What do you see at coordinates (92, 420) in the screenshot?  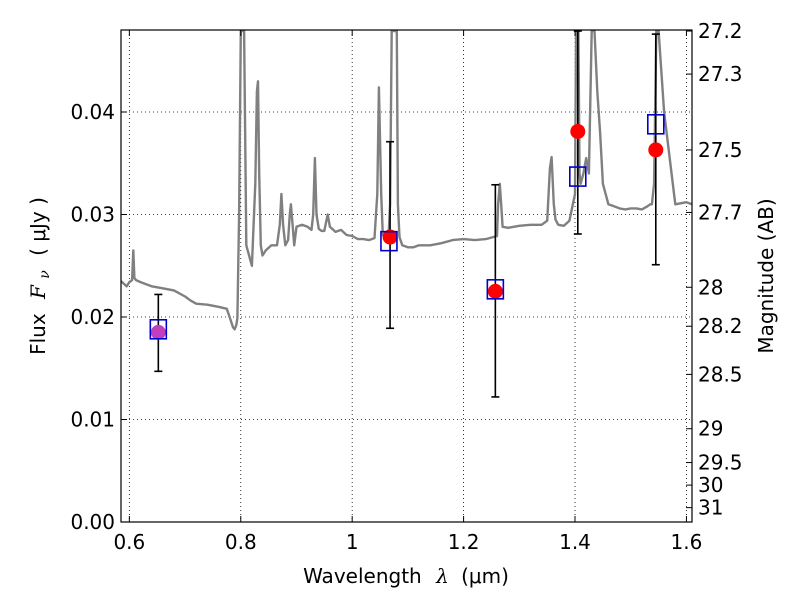 I see `y-tick-label: 0.01` at bounding box center [92, 420].